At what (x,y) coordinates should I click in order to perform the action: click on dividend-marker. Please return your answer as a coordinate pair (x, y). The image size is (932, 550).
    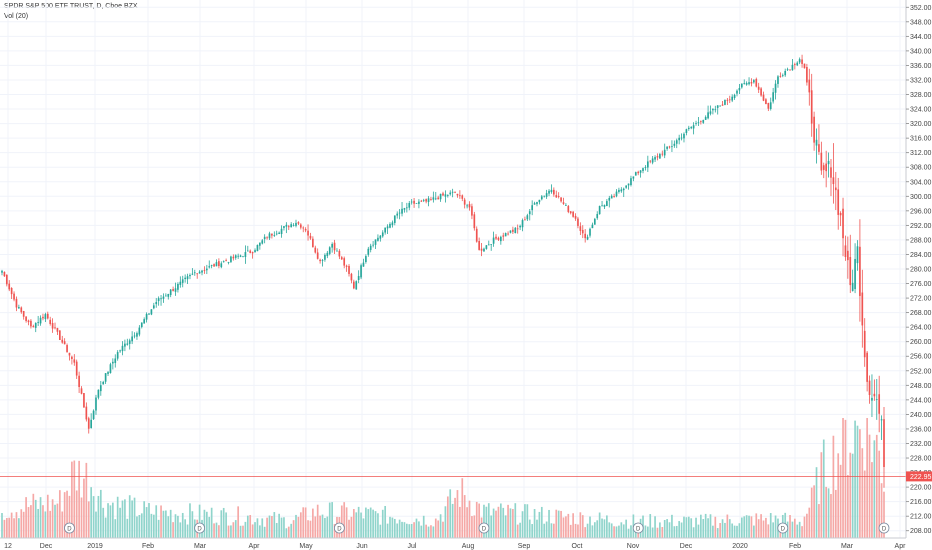
    Looking at the image, I should click on (638, 528).